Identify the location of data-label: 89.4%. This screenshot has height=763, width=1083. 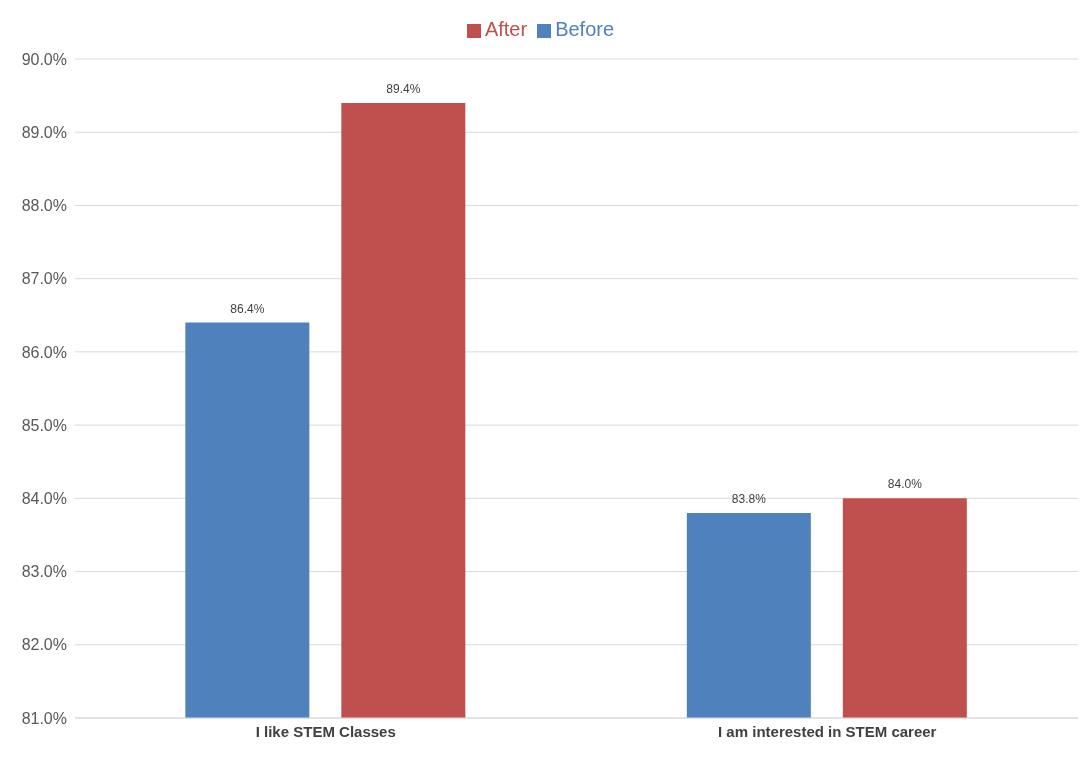
(403, 88).